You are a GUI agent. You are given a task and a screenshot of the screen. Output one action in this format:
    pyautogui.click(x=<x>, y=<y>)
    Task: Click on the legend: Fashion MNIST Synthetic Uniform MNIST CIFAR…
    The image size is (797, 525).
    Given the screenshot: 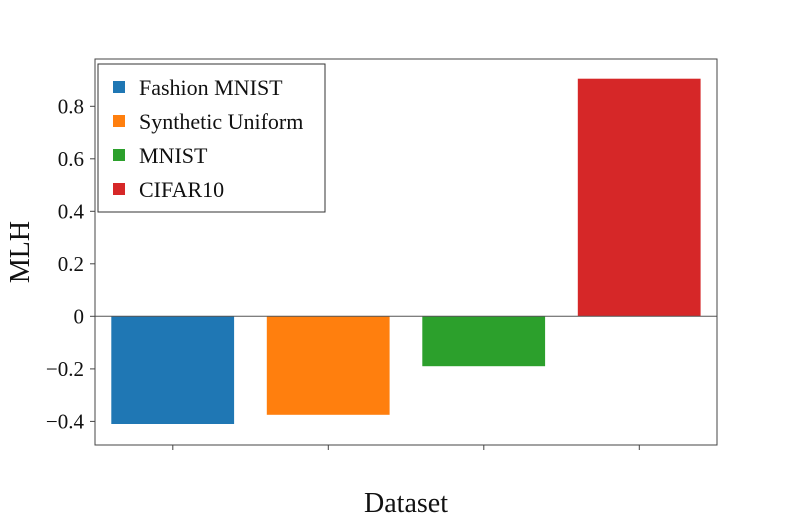 What is the action you would take?
    pyautogui.click(x=211, y=138)
    